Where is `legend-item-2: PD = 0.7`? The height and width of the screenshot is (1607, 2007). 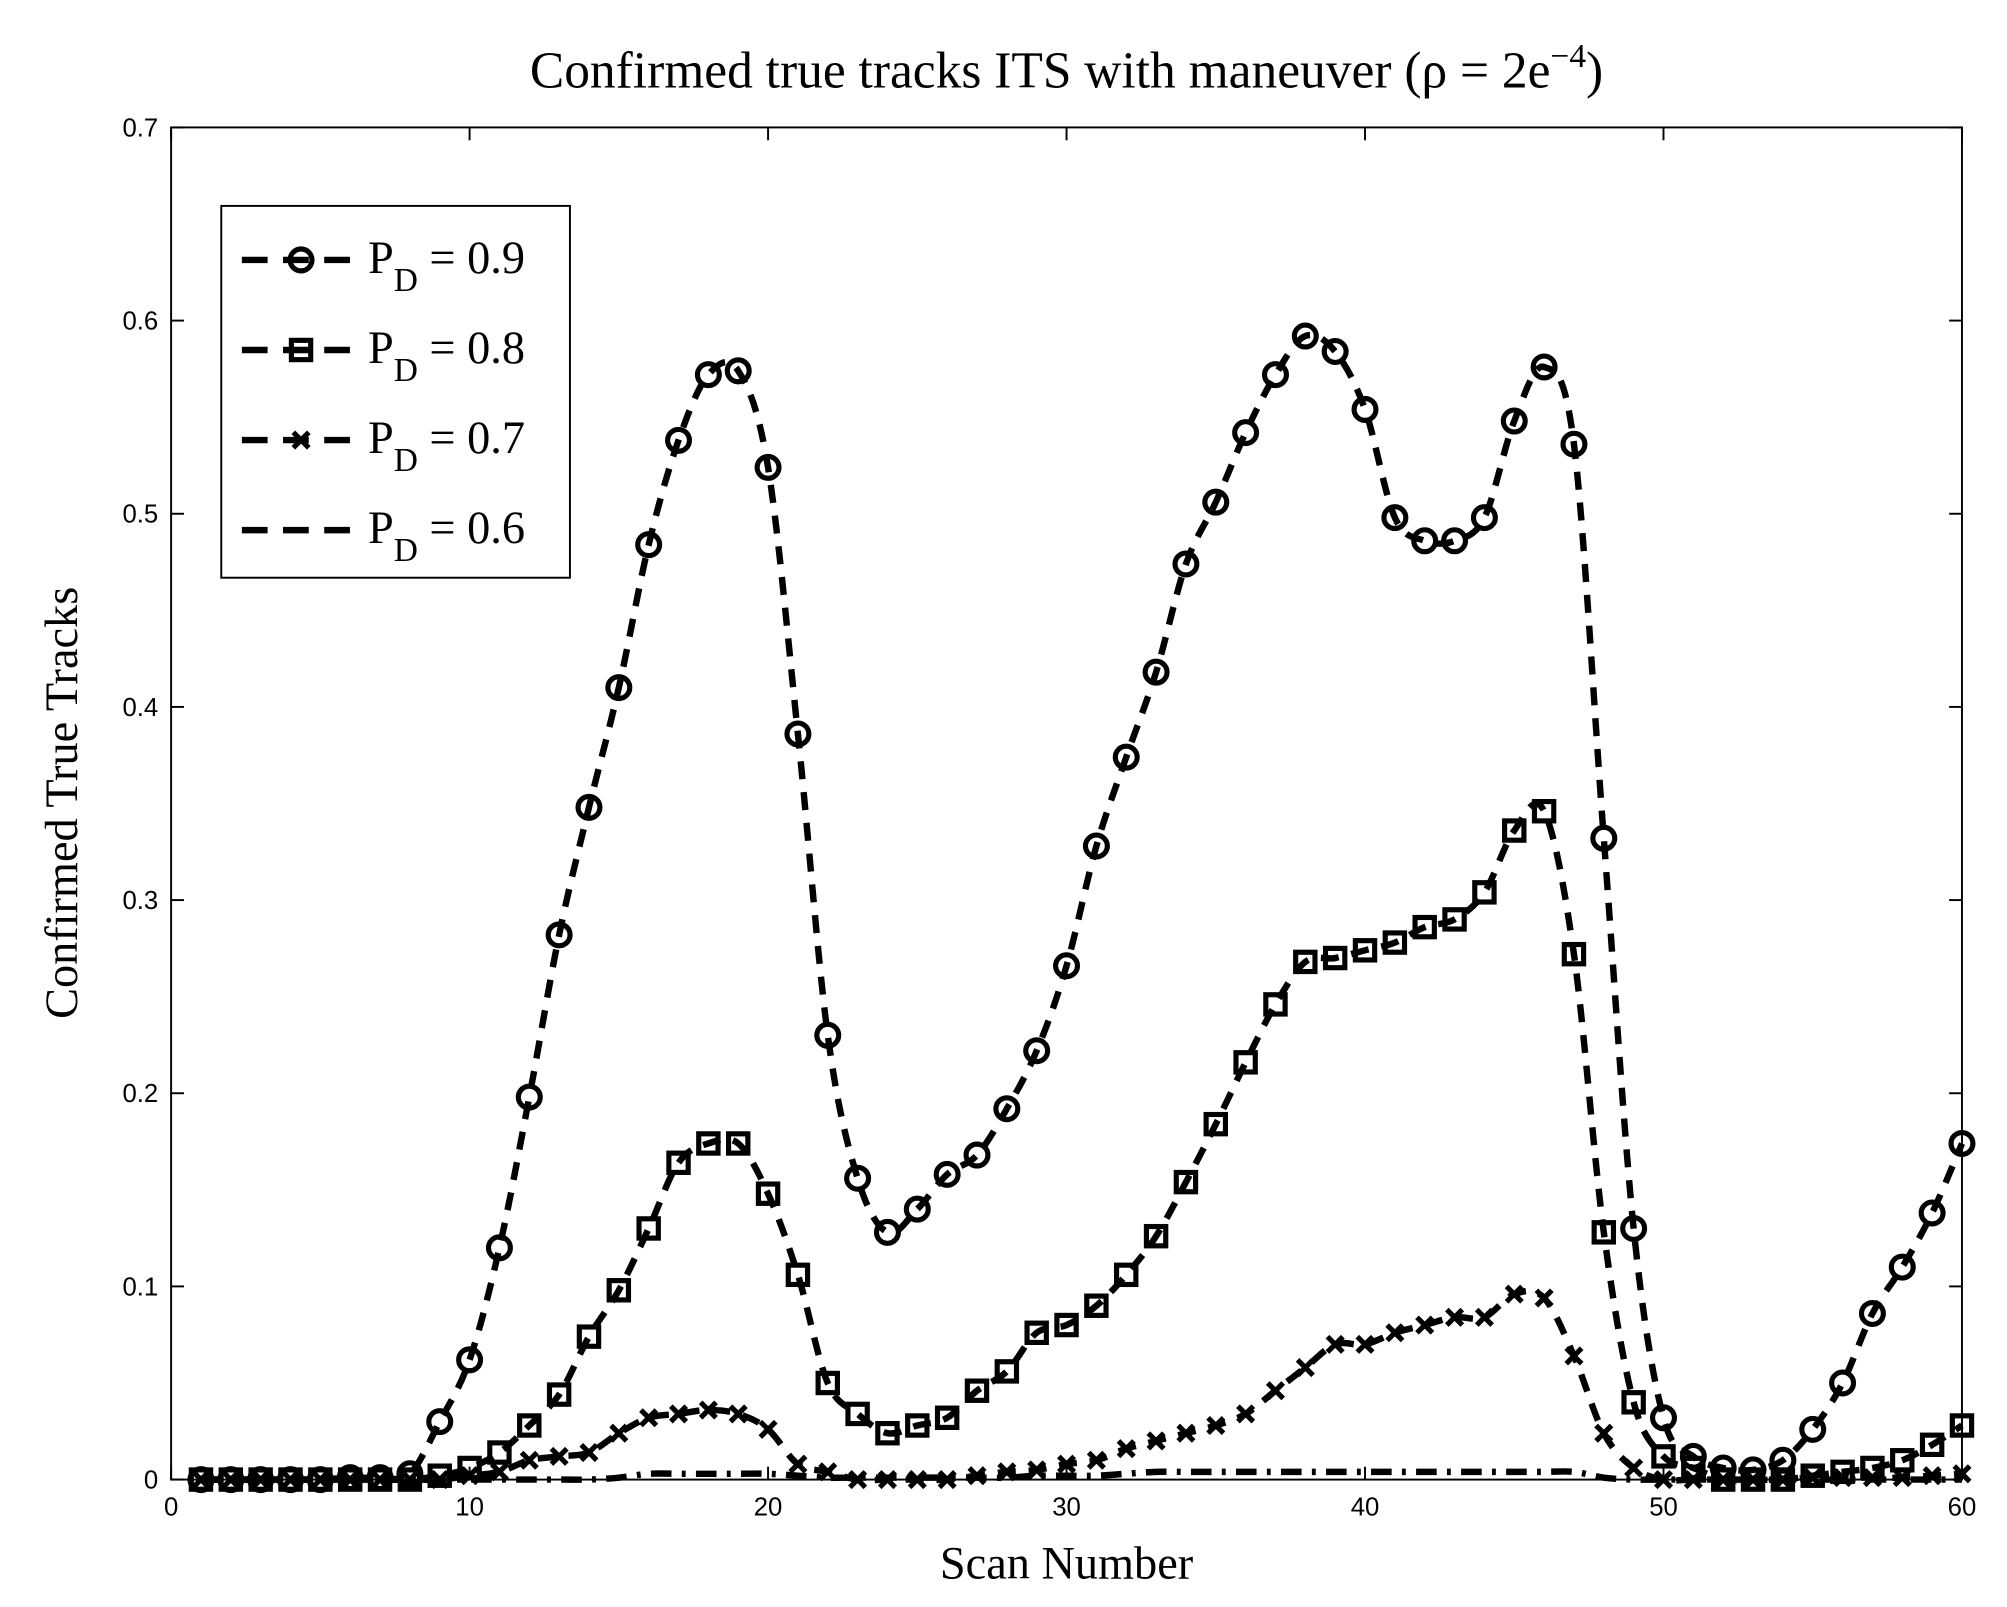
legend-item-2: PD = 0.7 is located at coordinates (383, 446).